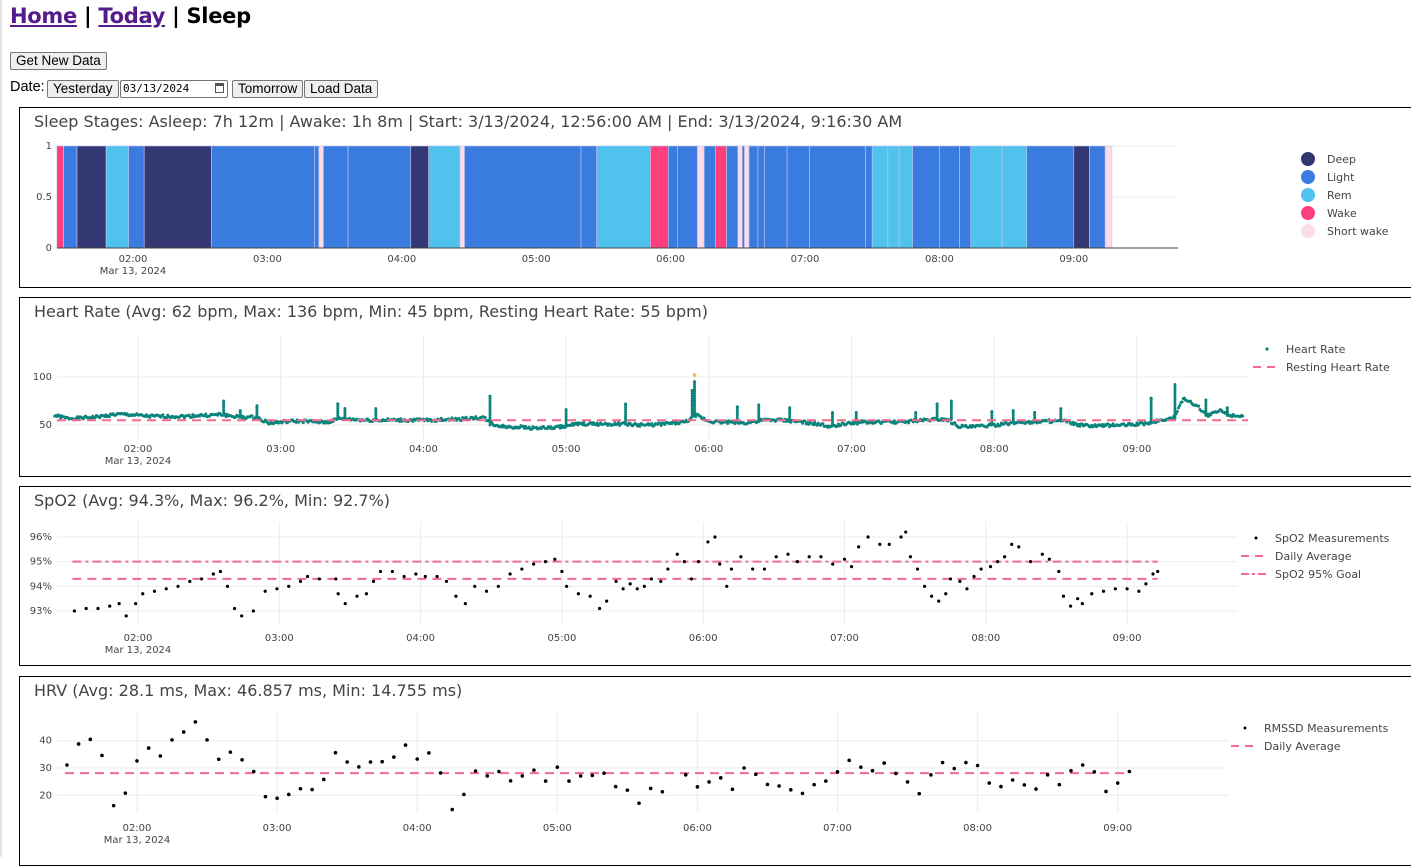  Describe the element at coordinates (1308, 231) in the screenshot. I see `legend-marker-short-wake` at that location.